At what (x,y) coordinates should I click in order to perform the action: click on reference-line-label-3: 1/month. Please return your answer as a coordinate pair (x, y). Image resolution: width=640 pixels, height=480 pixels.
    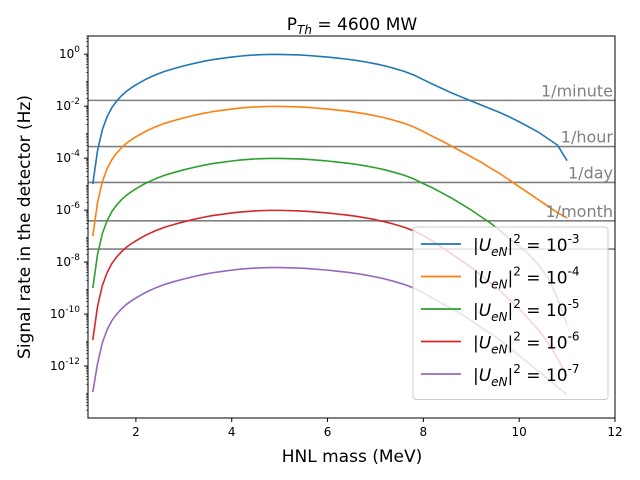
    Looking at the image, I should click on (580, 211).